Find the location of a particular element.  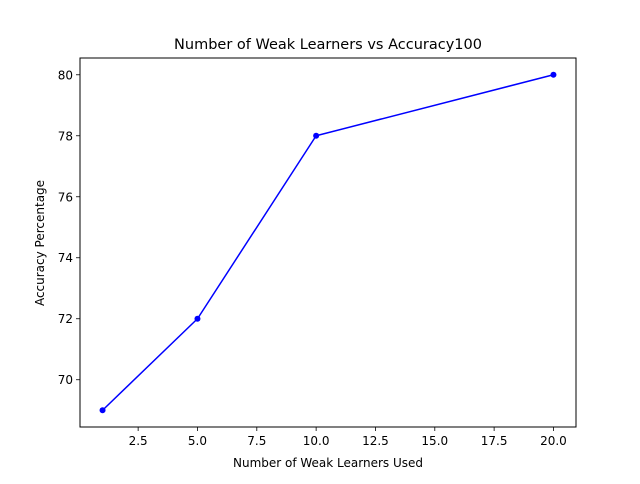

y-axis-label: Accuracy Percentage is located at coordinates (40, 243).